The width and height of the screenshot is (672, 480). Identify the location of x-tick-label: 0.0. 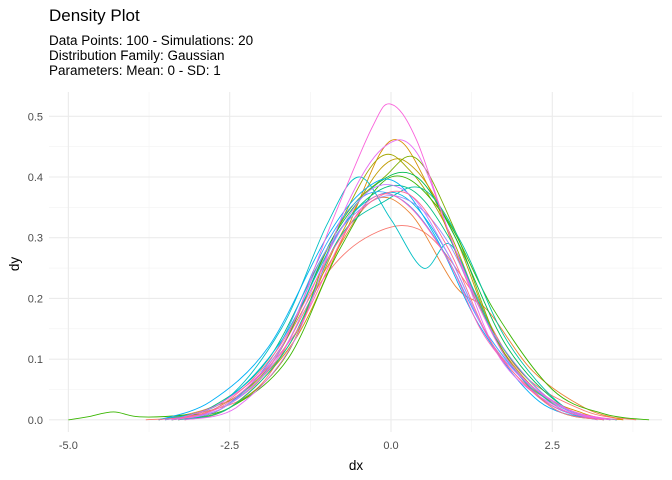
(390, 446).